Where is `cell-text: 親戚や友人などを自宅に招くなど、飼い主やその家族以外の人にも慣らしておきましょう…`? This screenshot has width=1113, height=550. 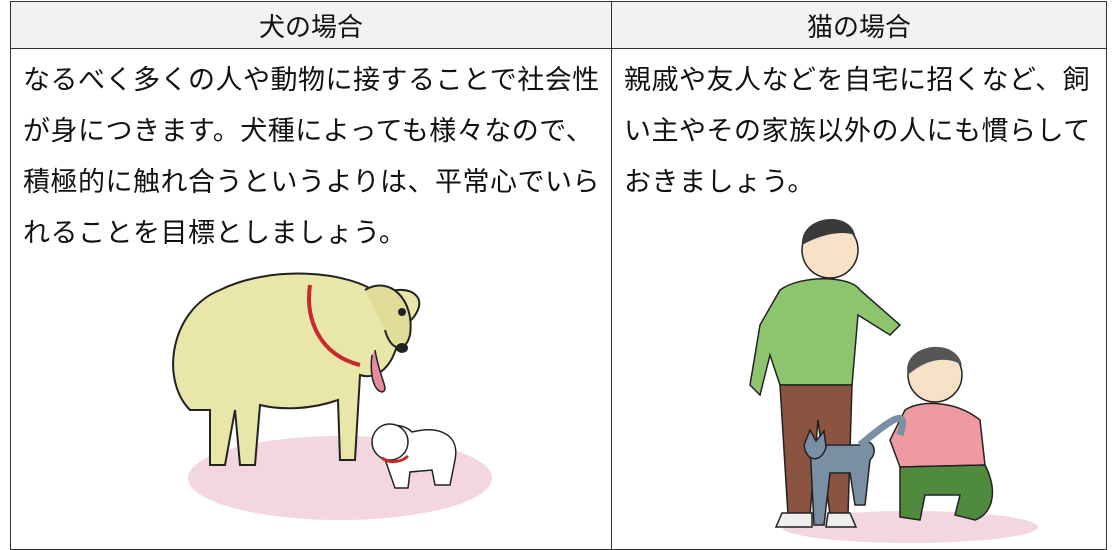 cell-text: 親戚や友人などを自宅に招くなど、飼い主やその家族以外の人にも慣らしておきましょう… is located at coordinates (857, 131).